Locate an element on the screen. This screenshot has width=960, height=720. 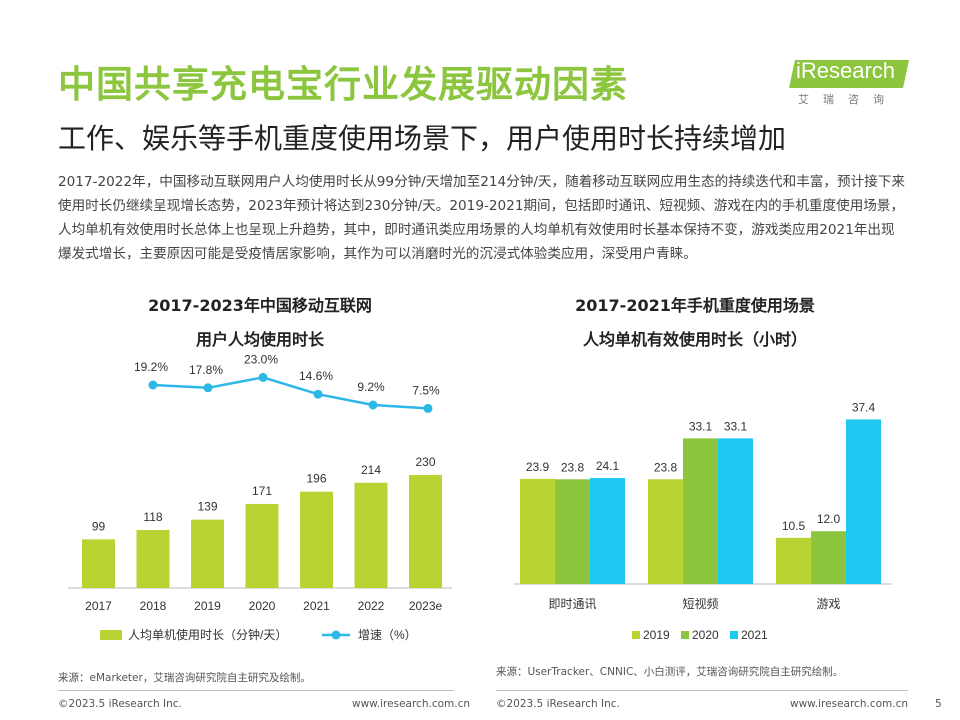
iresearch-logo: iResearch 艾瑞咨询 is located at coordinates (850, 83).